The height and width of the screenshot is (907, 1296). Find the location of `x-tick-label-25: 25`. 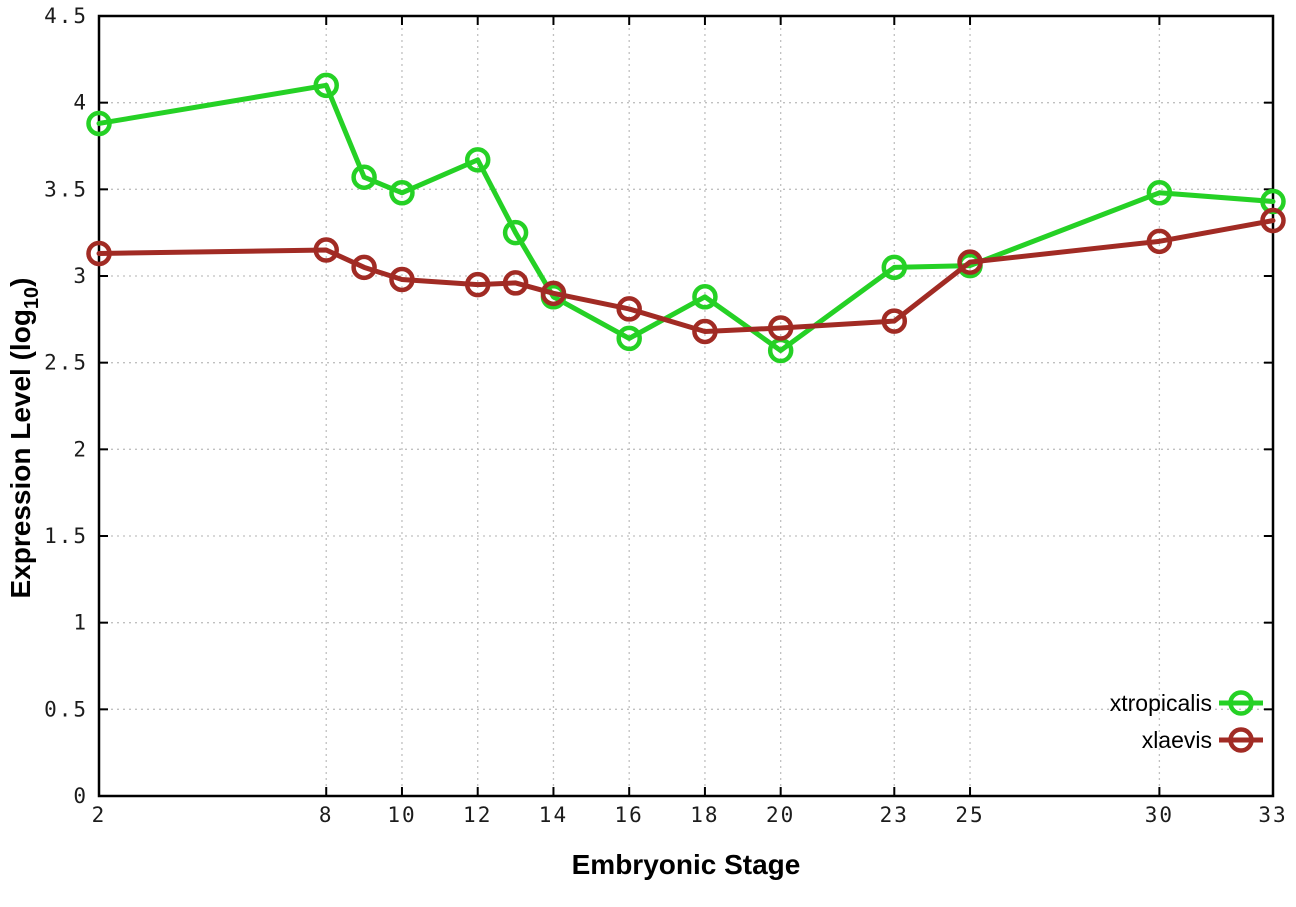

x-tick-label-25: 25 is located at coordinates (969, 815).